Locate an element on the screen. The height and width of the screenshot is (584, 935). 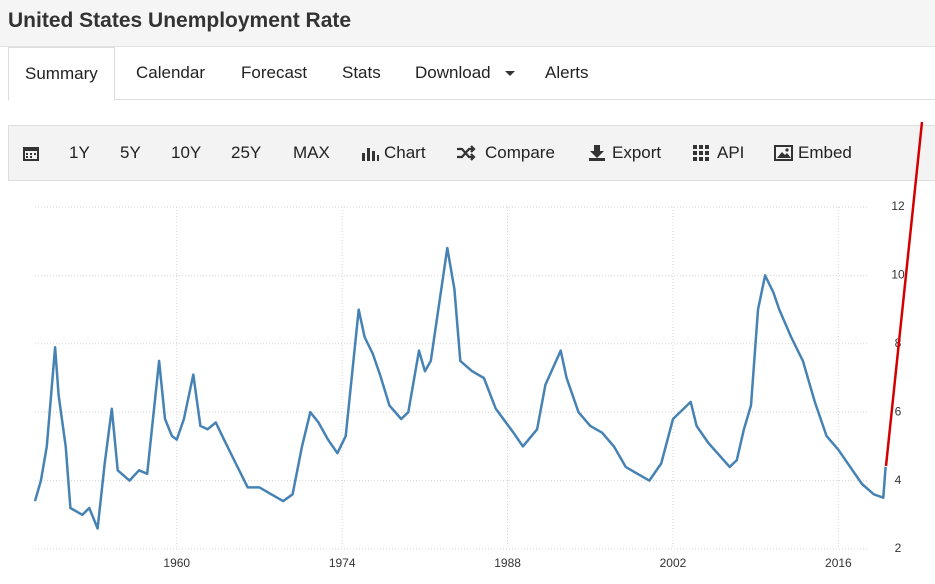
embed-icon is located at coordinates (783, 153).